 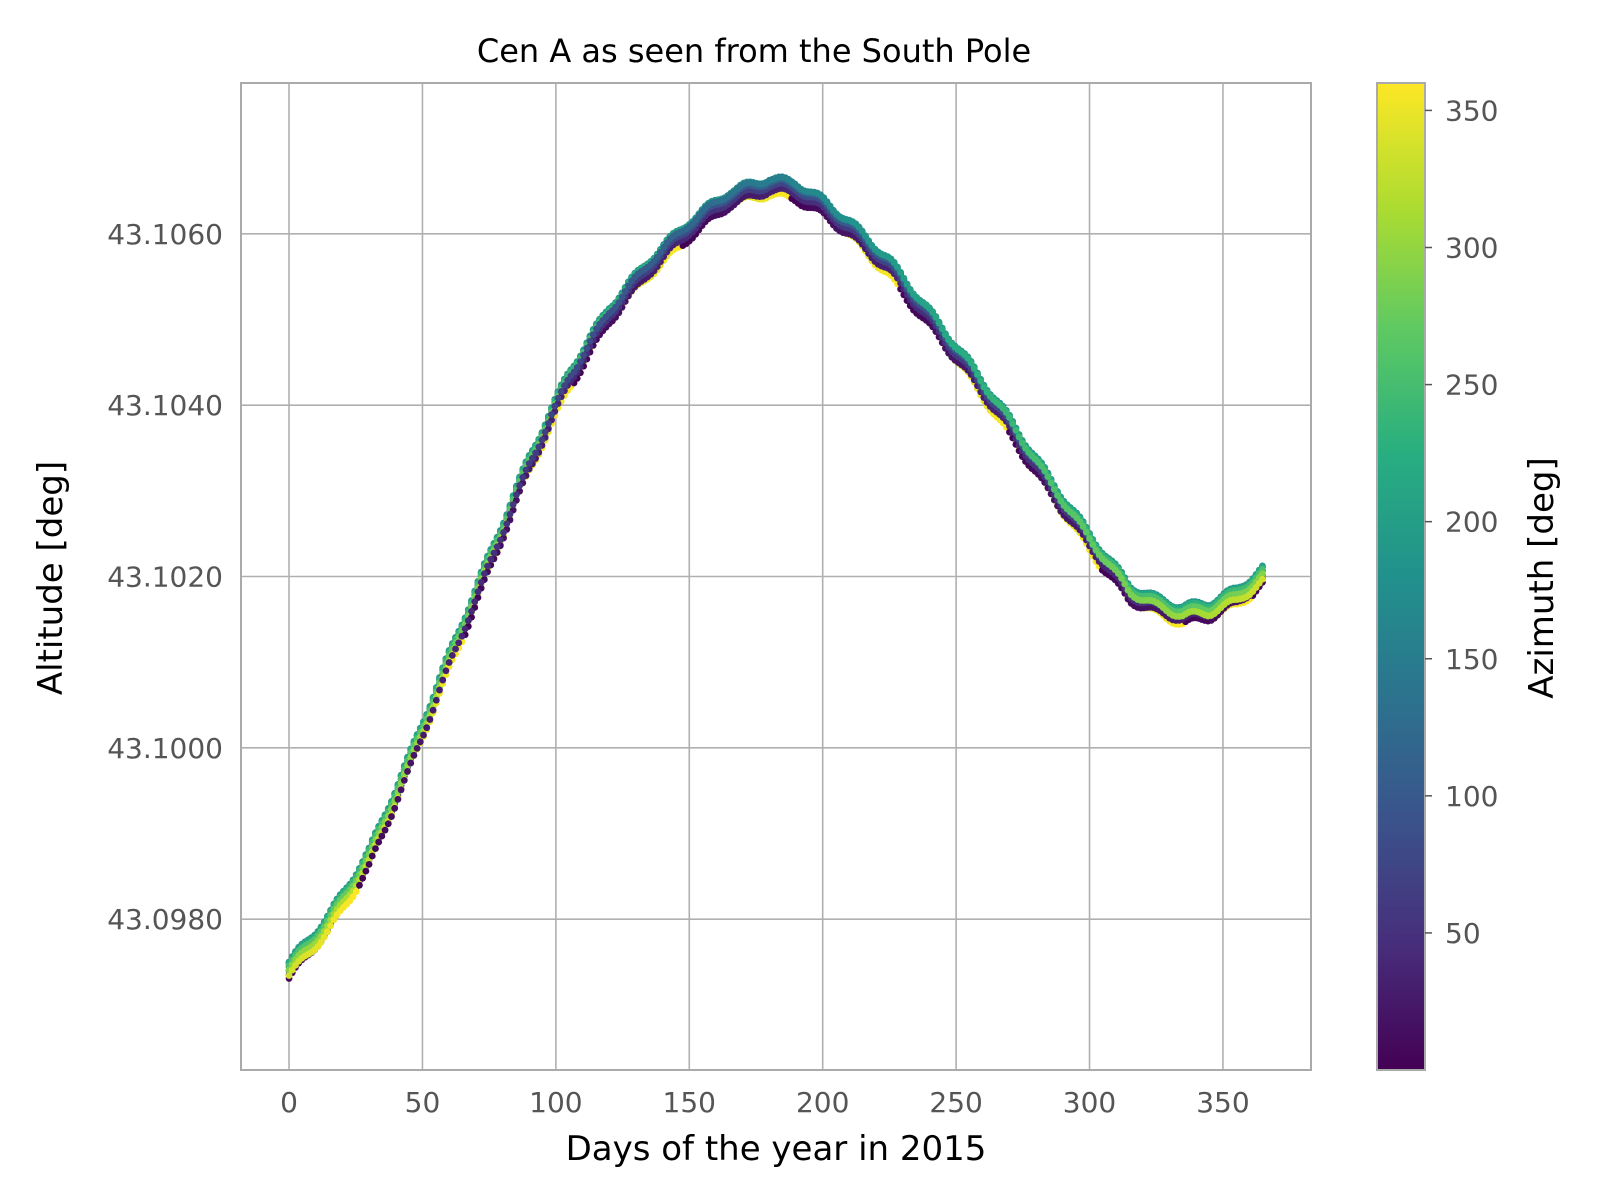 I want to click on x-tick-label: 200, so click(x=822, y=1102).